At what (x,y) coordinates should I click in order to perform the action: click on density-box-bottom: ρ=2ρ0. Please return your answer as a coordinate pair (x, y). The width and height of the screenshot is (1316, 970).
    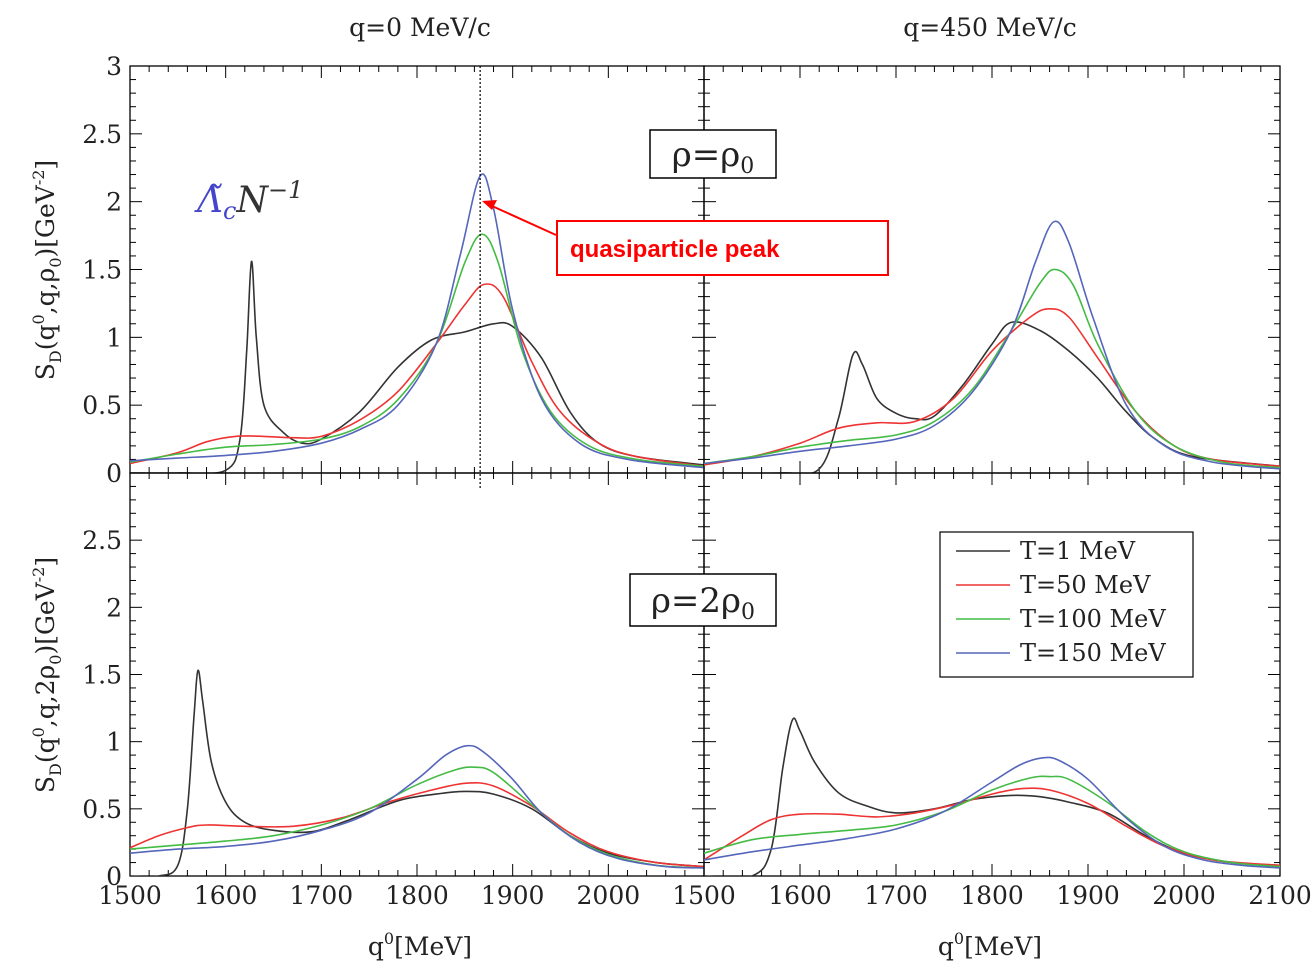
    Looking at the image, I should click on (703, 600).